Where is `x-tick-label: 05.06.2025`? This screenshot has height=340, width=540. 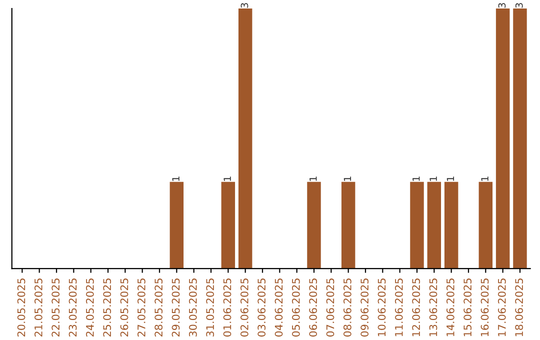
x-tick-label: 05.06.2025 is located at coordinates (296, 307).